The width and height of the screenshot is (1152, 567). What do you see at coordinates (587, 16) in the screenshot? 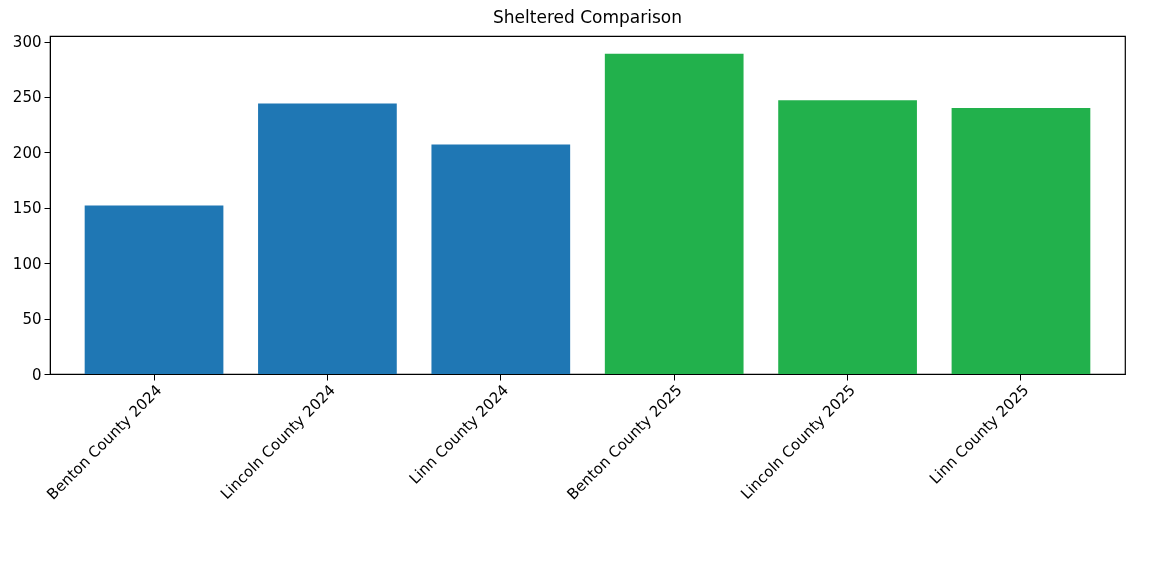
I see `chart-title: Sheltered Comparison` at bounding box center [587, 16].